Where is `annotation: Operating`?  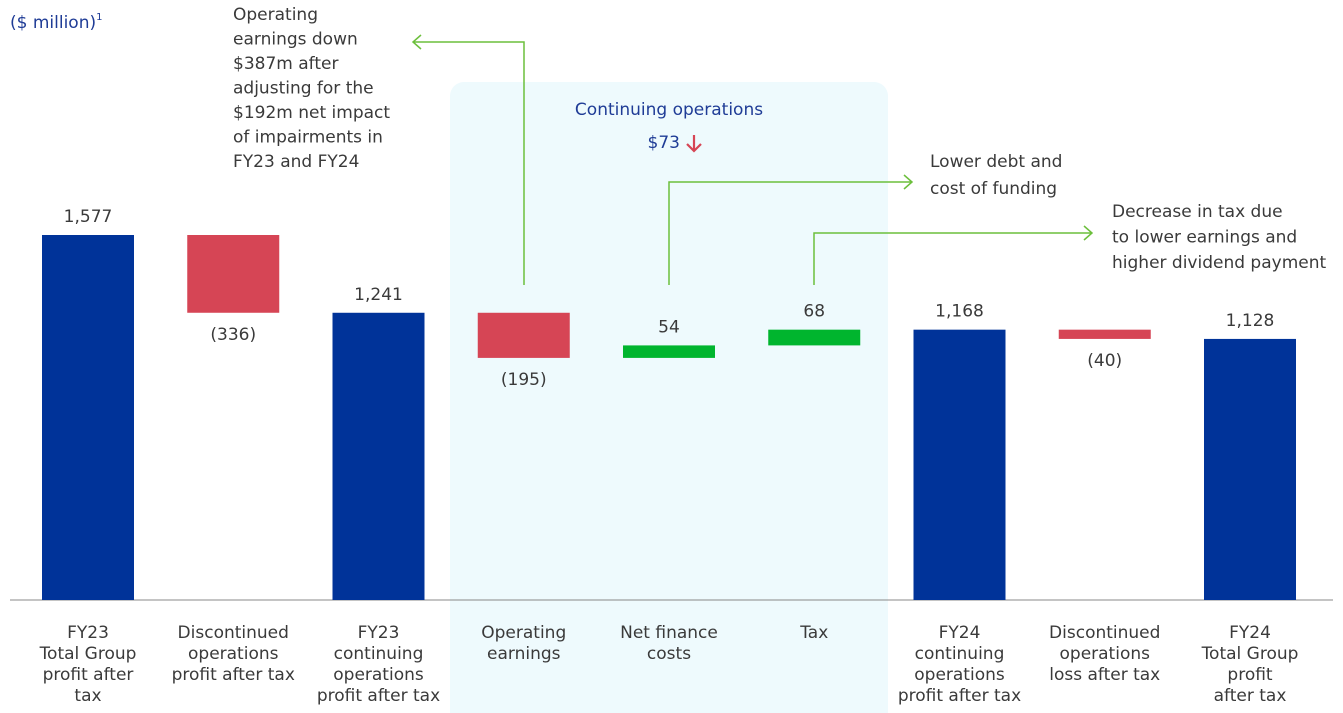
annotation: Operating is located at coordinates (275, 15).